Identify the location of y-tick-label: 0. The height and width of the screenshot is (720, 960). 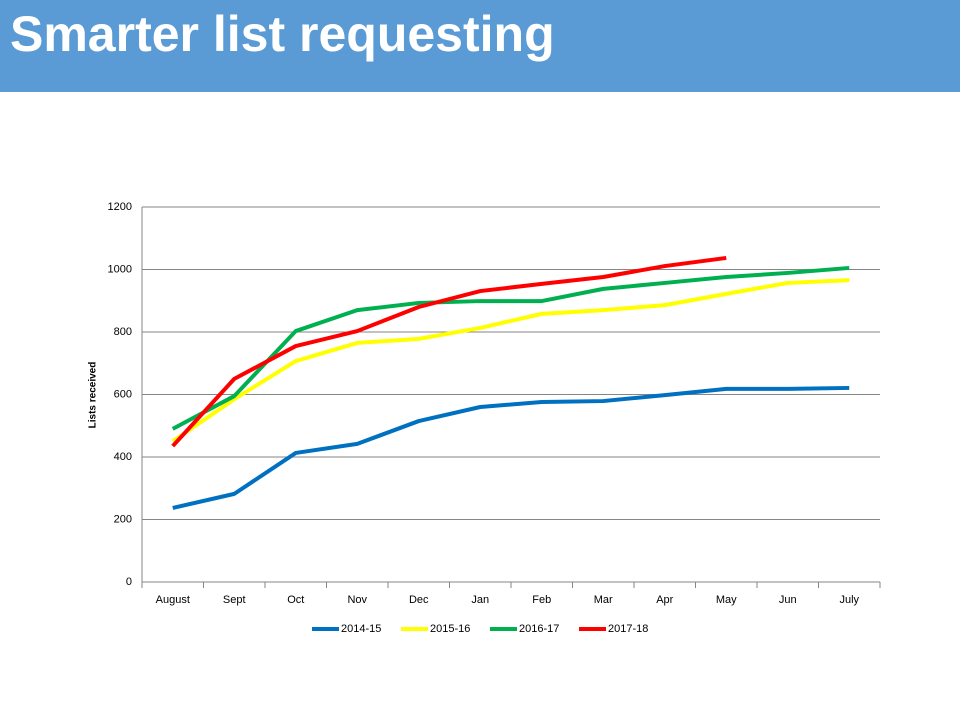
(129, 582).